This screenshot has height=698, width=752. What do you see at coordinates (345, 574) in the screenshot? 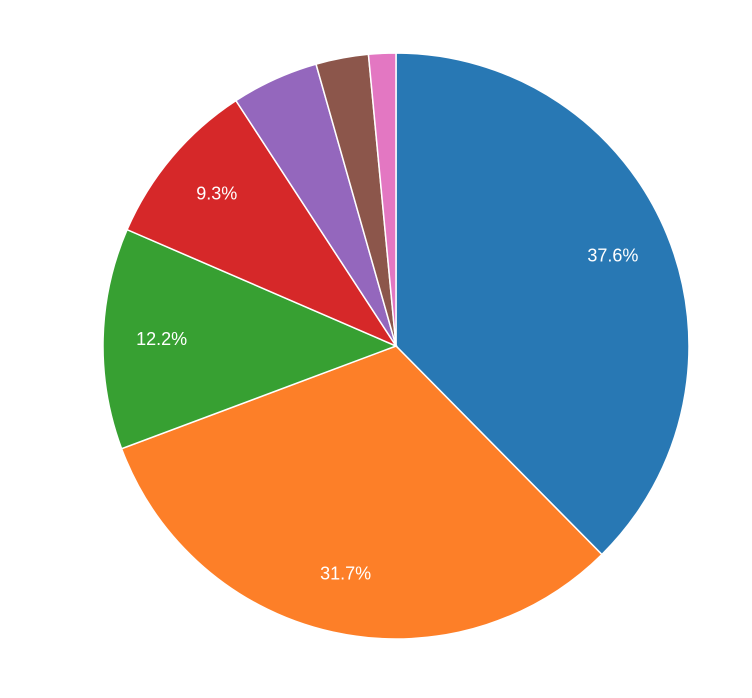
I see `value-label: 31.7%` at bounding box center [345, 574].